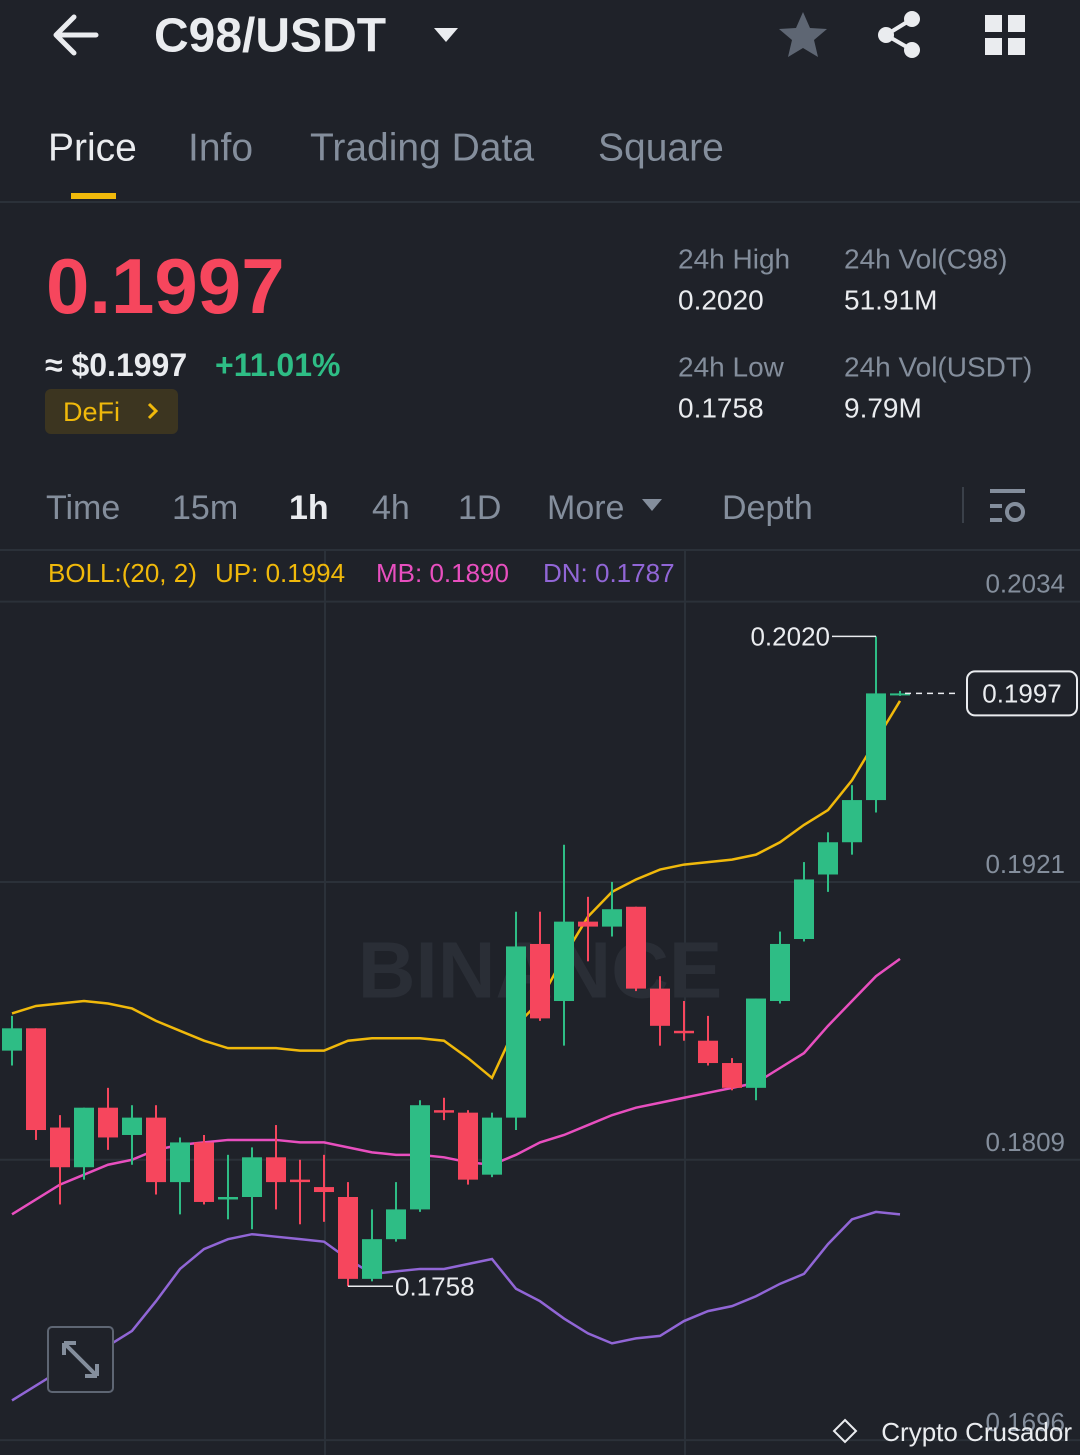 The height and width of the screenshot is (1455, 1080). What do you see at coordinates (731, 367) in the screenshot?
I see `stat-label: 24h Low` at bounding box center [731, 367].